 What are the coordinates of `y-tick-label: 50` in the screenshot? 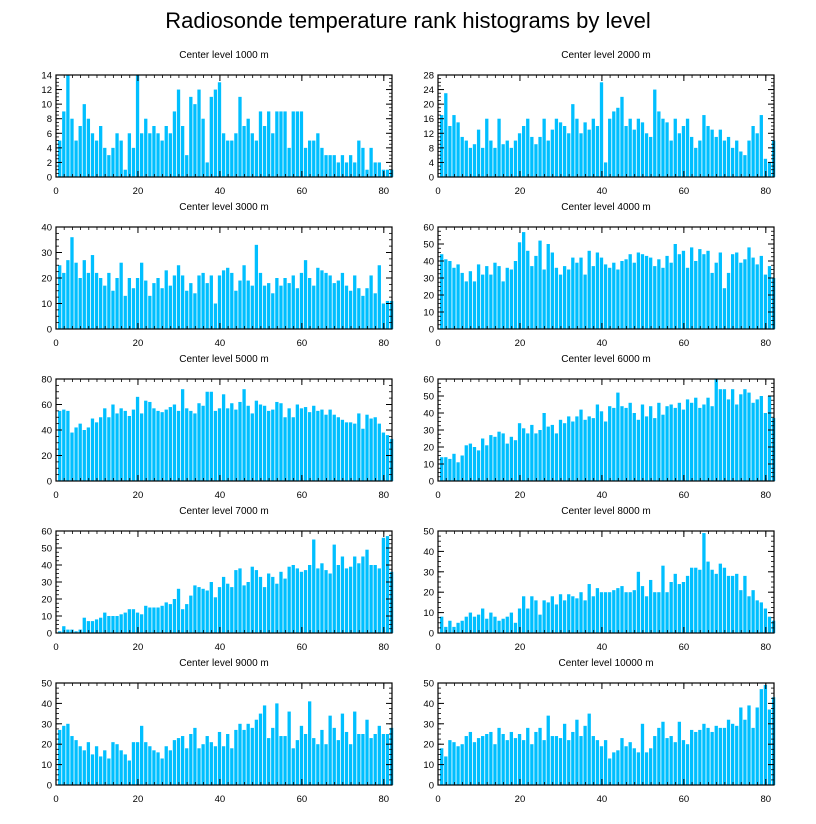 It's located at (428, 532).